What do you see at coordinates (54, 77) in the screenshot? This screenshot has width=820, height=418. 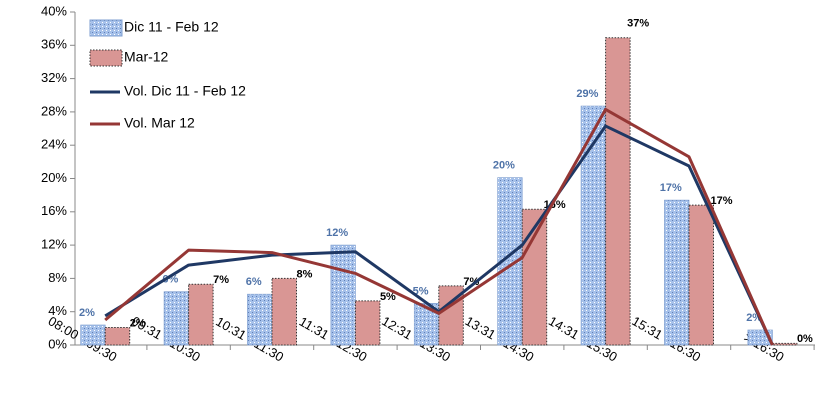 I see `y-tick-label: 32%` at bounding box center [54, 77].